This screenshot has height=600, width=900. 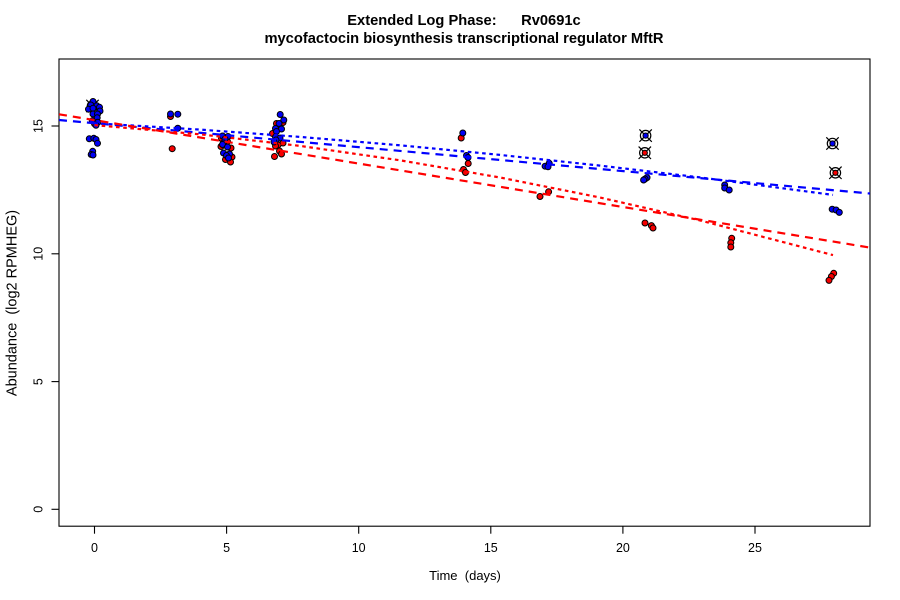 What do you see at coordinates (755, 548) in the screenshot?
I see `svg-text: 25` at bounding box center [755, 548].